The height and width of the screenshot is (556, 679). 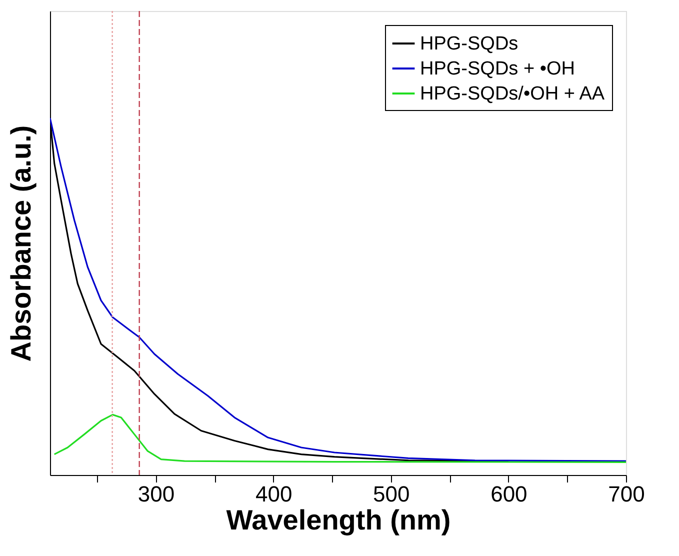 I want to click on x-tick-label: 600, so click(x=509, y=494).